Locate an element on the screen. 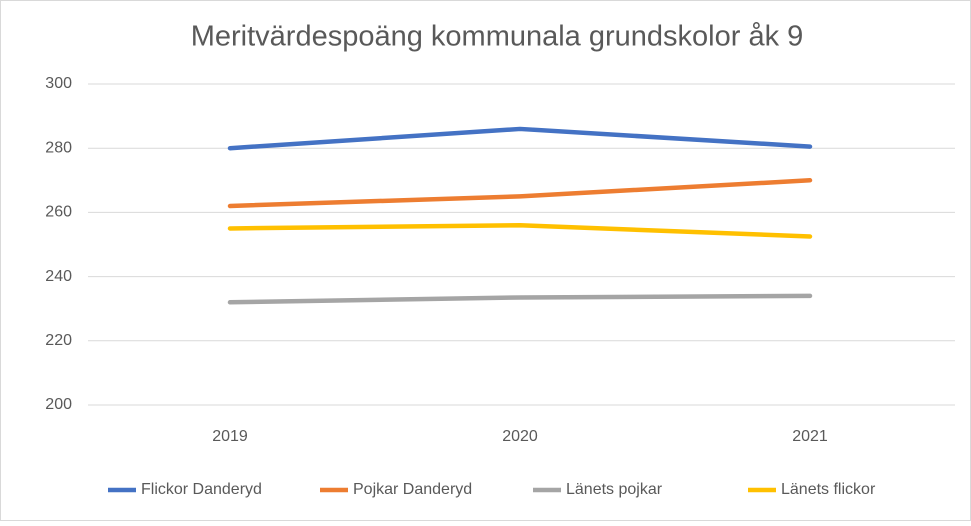 The height and width of the screenshot is (526, 971). legend-label: Pojkar Danderyd is located at coordinates (412, 489).